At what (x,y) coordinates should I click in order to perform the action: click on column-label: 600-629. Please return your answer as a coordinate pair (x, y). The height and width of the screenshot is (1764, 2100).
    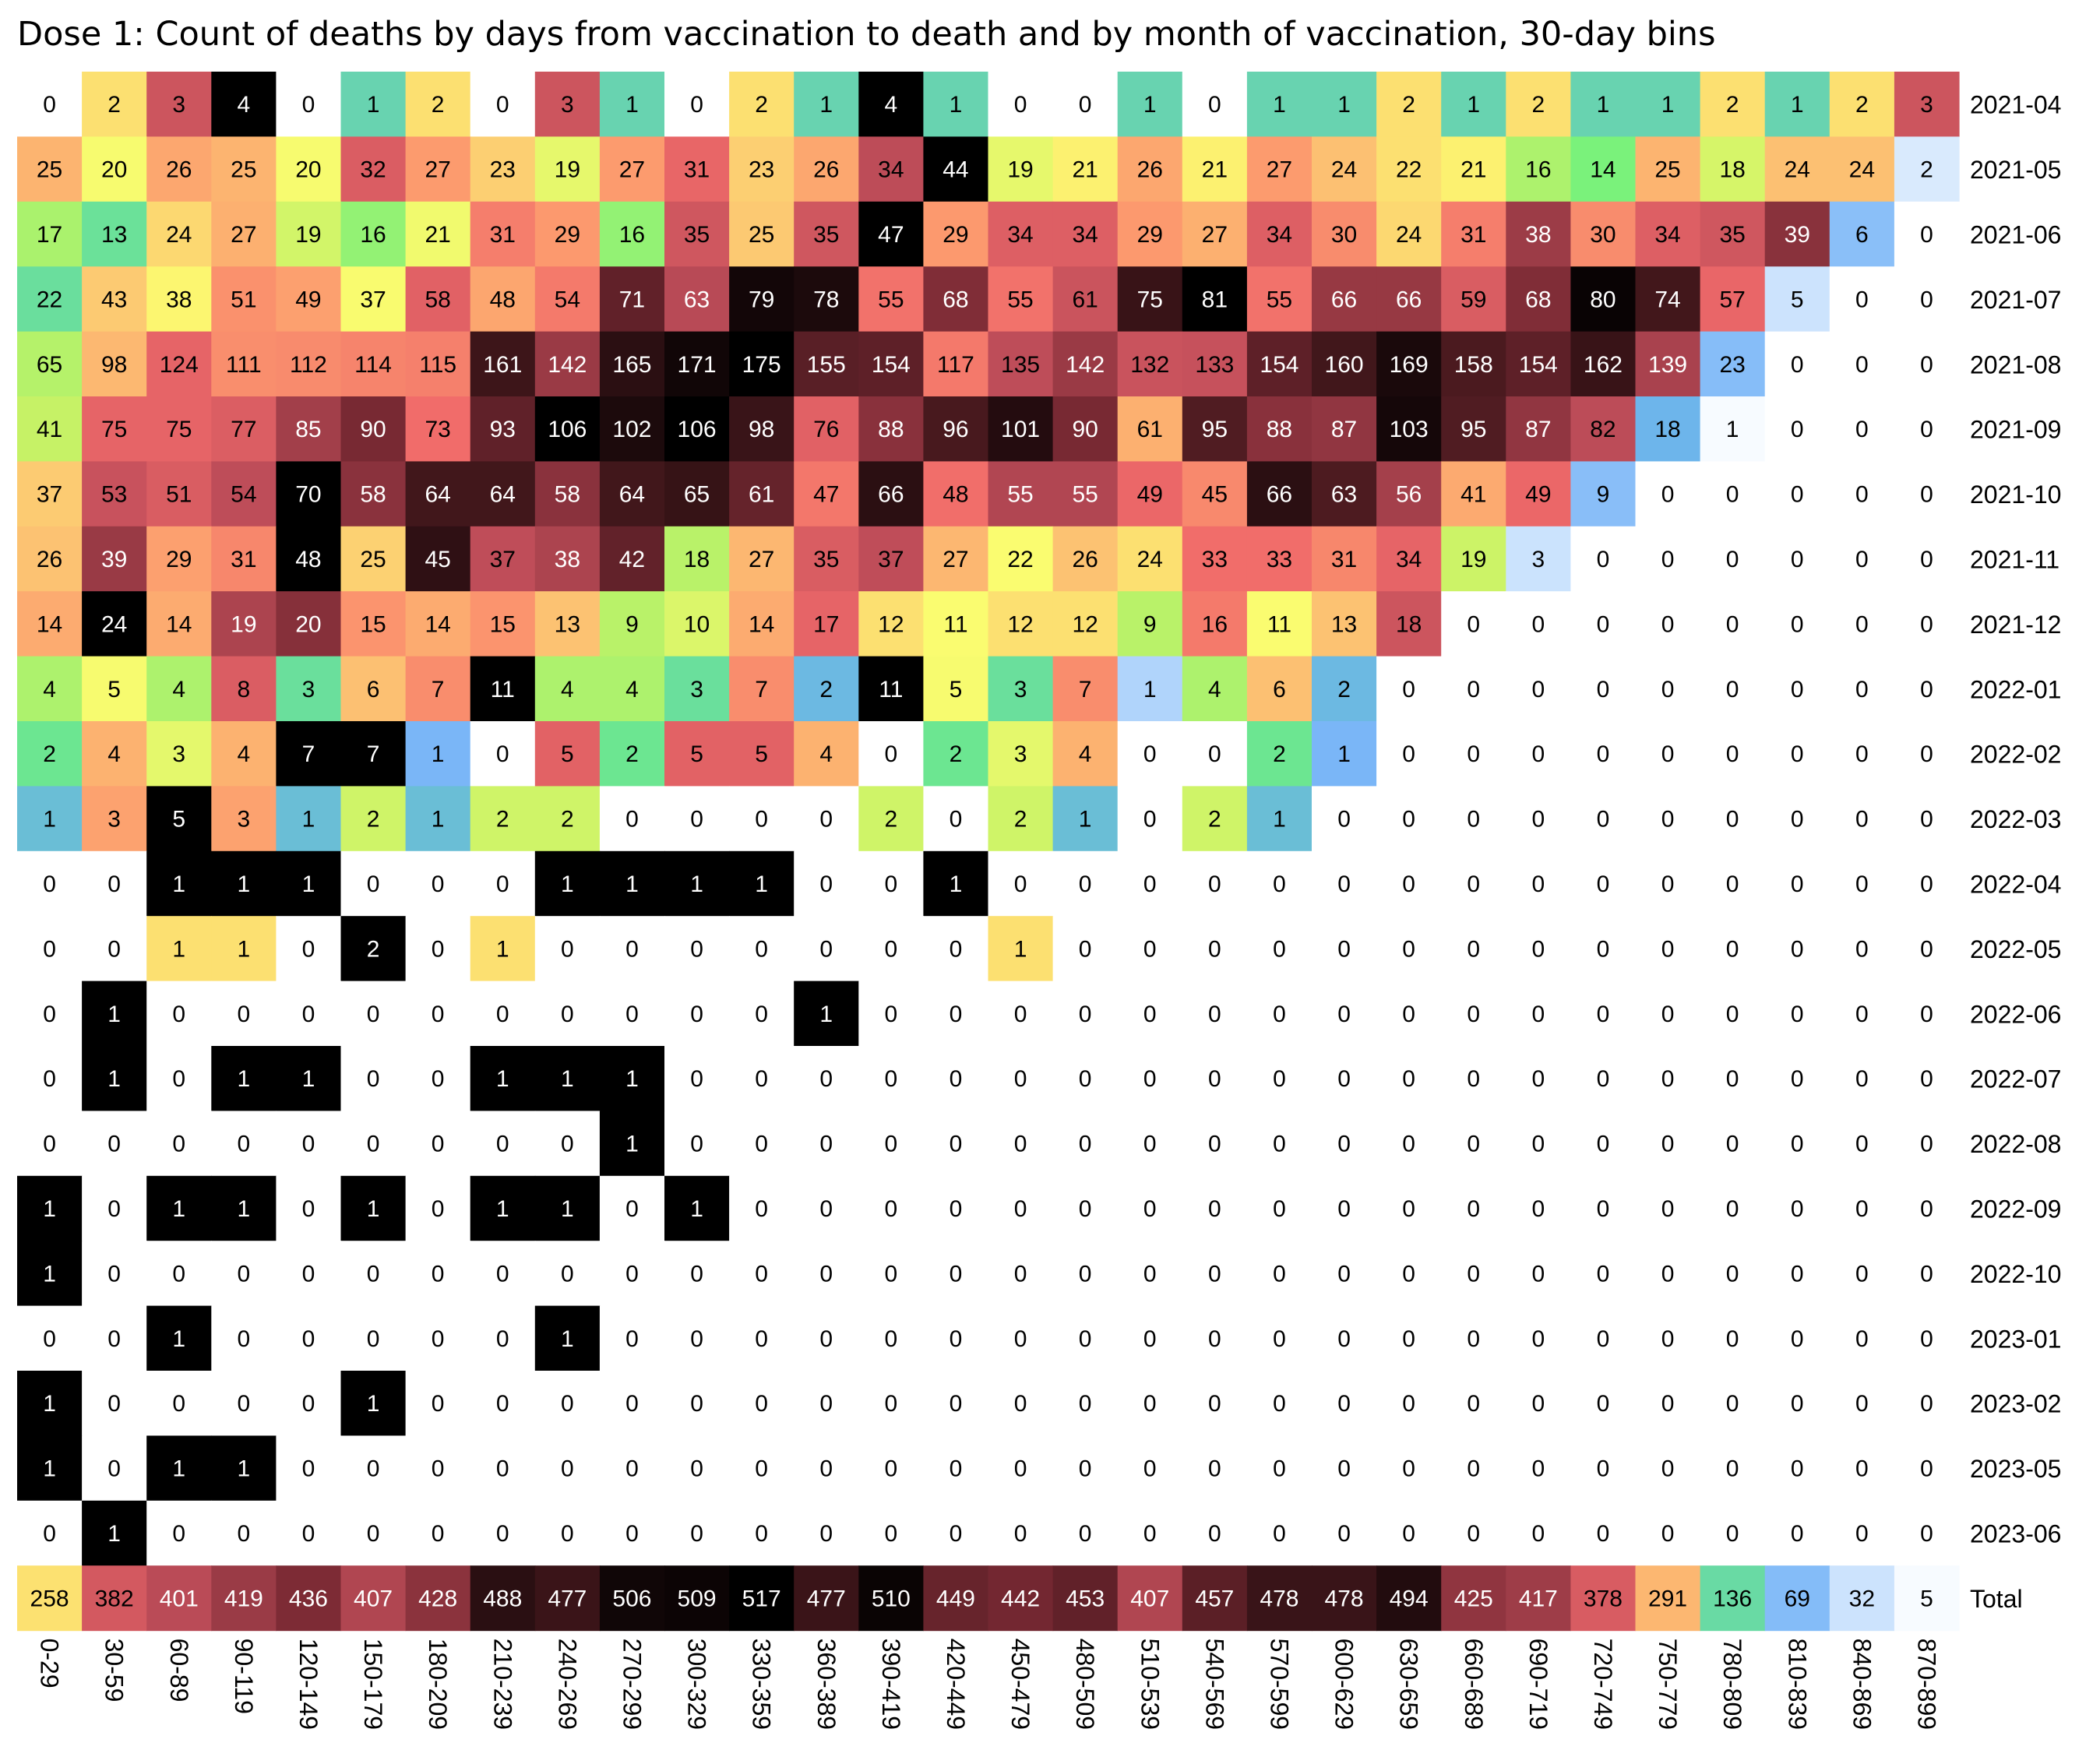
    Looking at the image, I should click on (1344, 1684).